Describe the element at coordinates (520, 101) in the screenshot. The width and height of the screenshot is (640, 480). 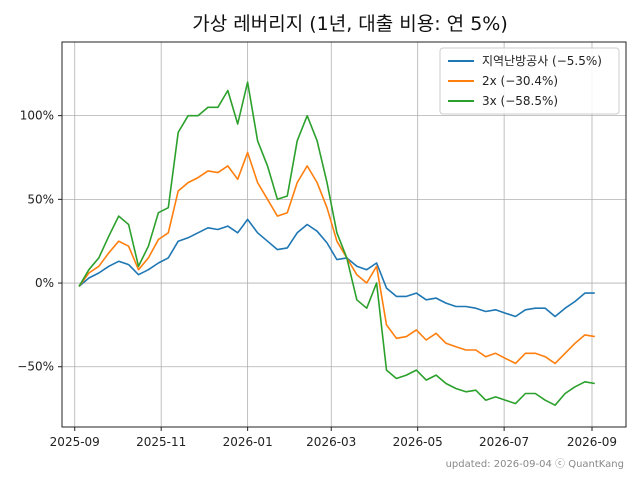
I see `legend-label: 3x (−58.5%)` at that location.